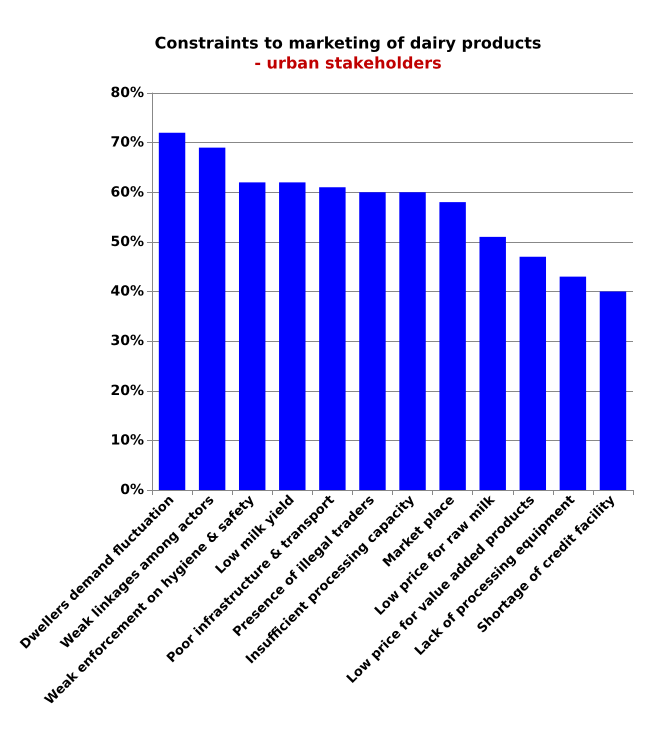  Describe the element at coordinates (127, 192) in the screenshot. I see `y-tick-label: 60%` at that location.